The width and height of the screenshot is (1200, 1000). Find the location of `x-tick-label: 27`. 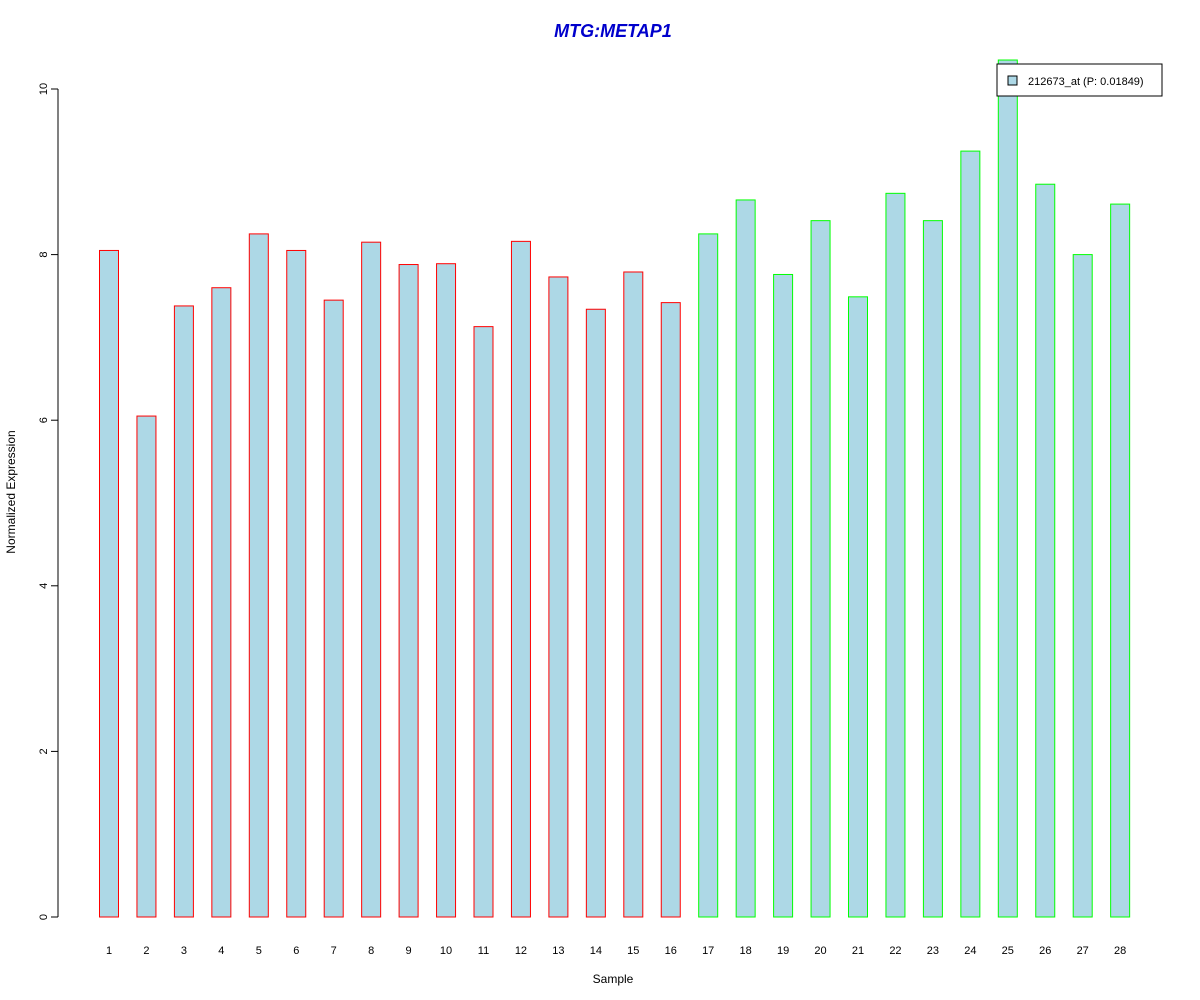

x-tick-label: 27 is located at coordinates (1083, 951).